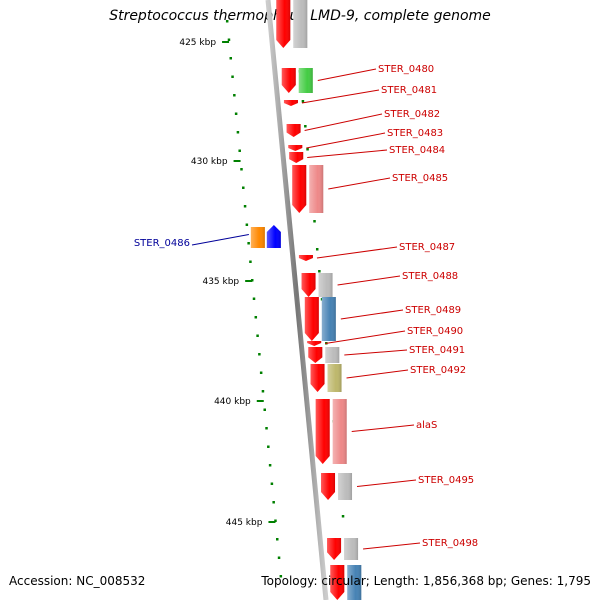 Image resolution: width=600 pixels, height=600 pixels. I want to click on accession-text: Accession: NC_008532, so click(77, 581).